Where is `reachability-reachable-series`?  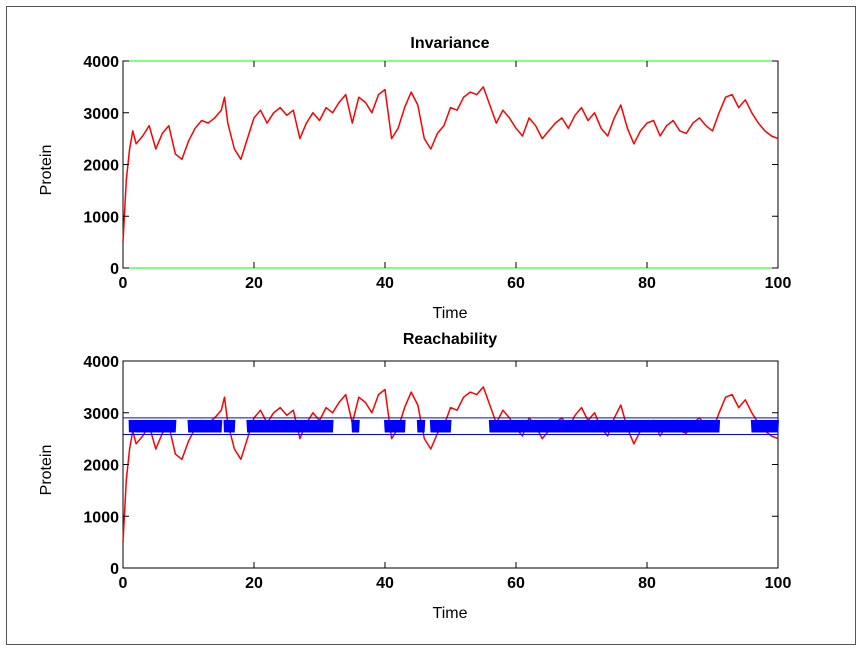
reachability-reachable-series is located at coordinates (453, 426).